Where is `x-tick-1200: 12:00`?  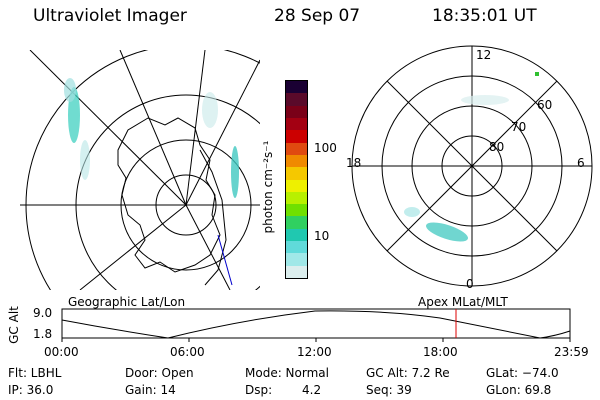 x-tick-1200: 12:00 is located at coordinates (314, 352).